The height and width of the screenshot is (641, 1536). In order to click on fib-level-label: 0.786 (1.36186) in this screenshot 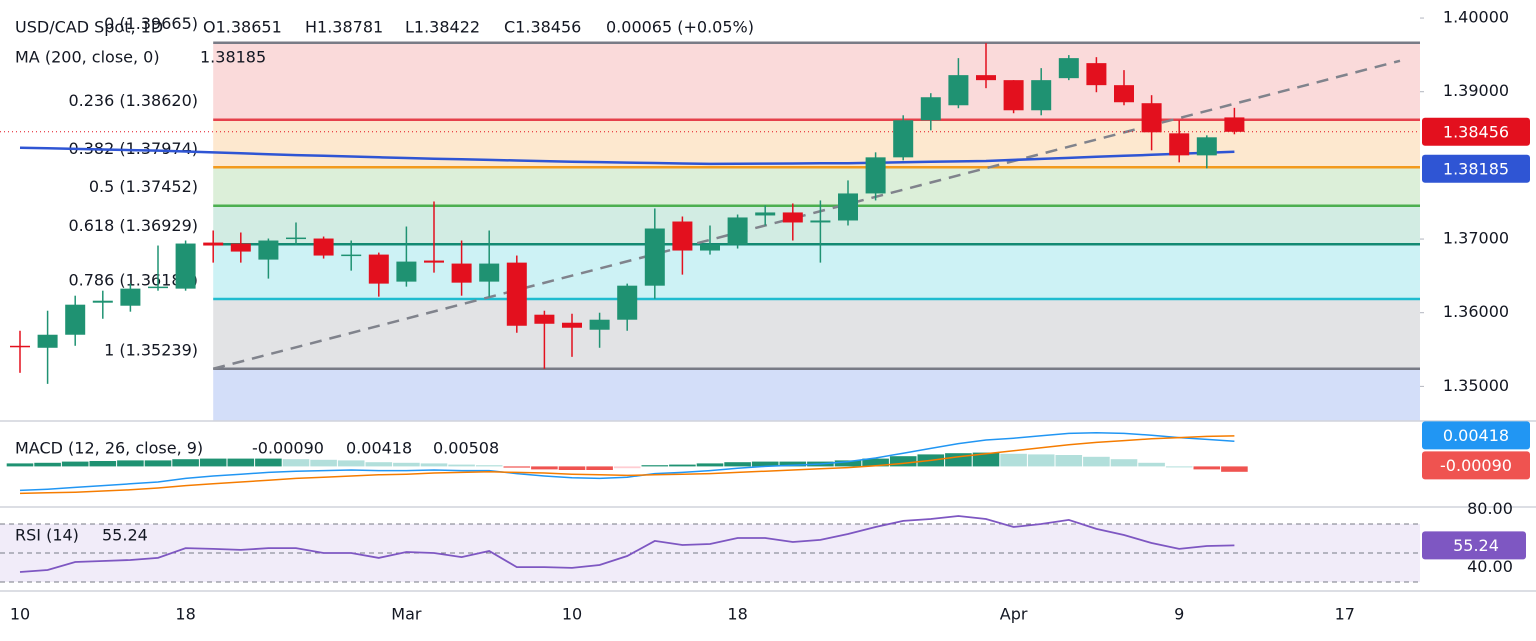, I will do `click(133, 280)`.